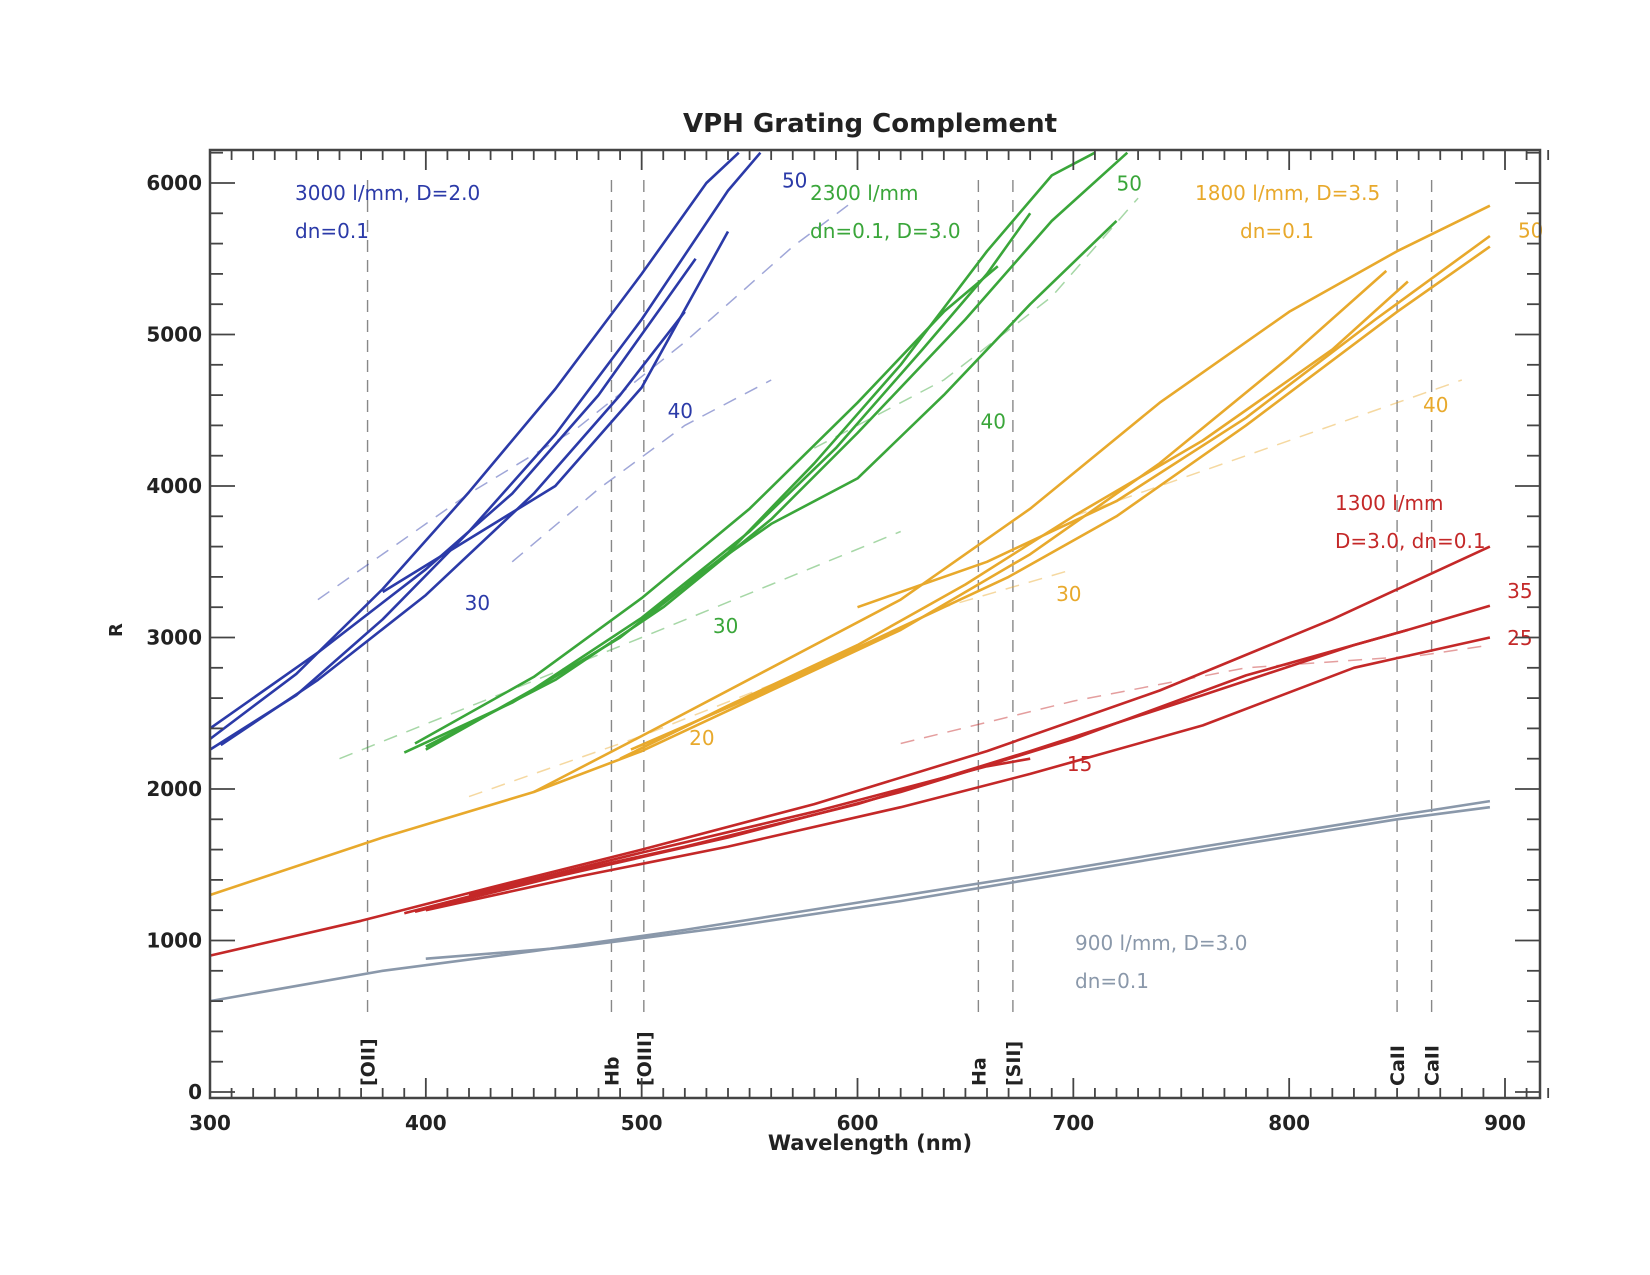 Image resolution: width=1650 pixels, height=1275 pixels. Describe the element at coordinates (1505, 1123) in the screenshot. I see `x-tick-label: 900` at that location.